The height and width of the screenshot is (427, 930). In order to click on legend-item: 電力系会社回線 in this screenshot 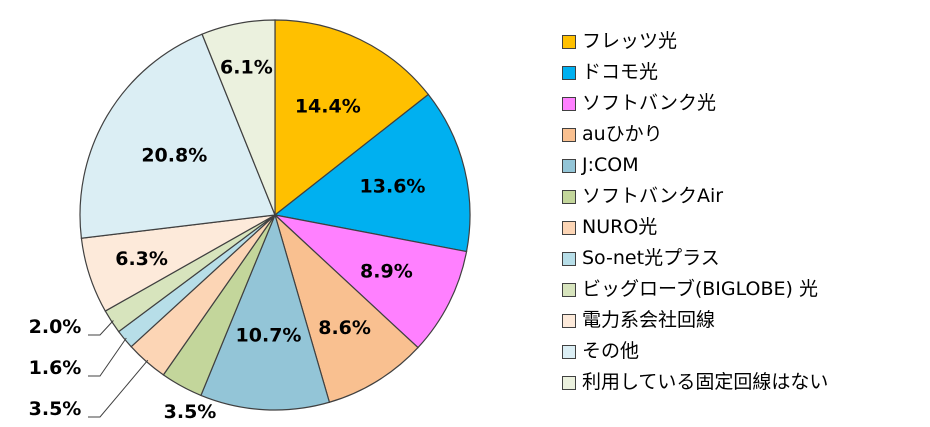, I will do `click(742, 320)`.